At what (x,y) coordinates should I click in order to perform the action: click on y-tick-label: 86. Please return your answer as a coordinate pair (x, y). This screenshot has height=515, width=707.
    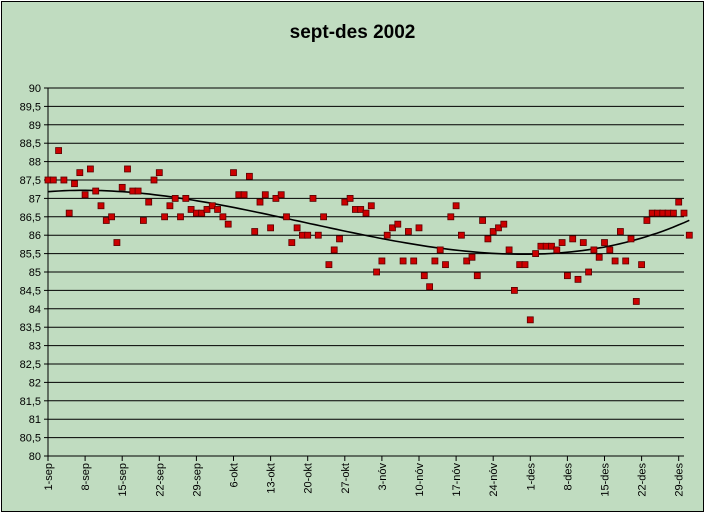
    Looking at the image, I should click on (35, 236).